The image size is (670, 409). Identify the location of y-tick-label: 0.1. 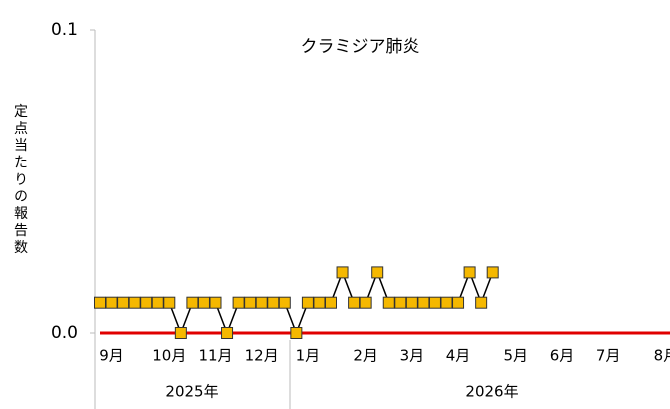
(64, 30).